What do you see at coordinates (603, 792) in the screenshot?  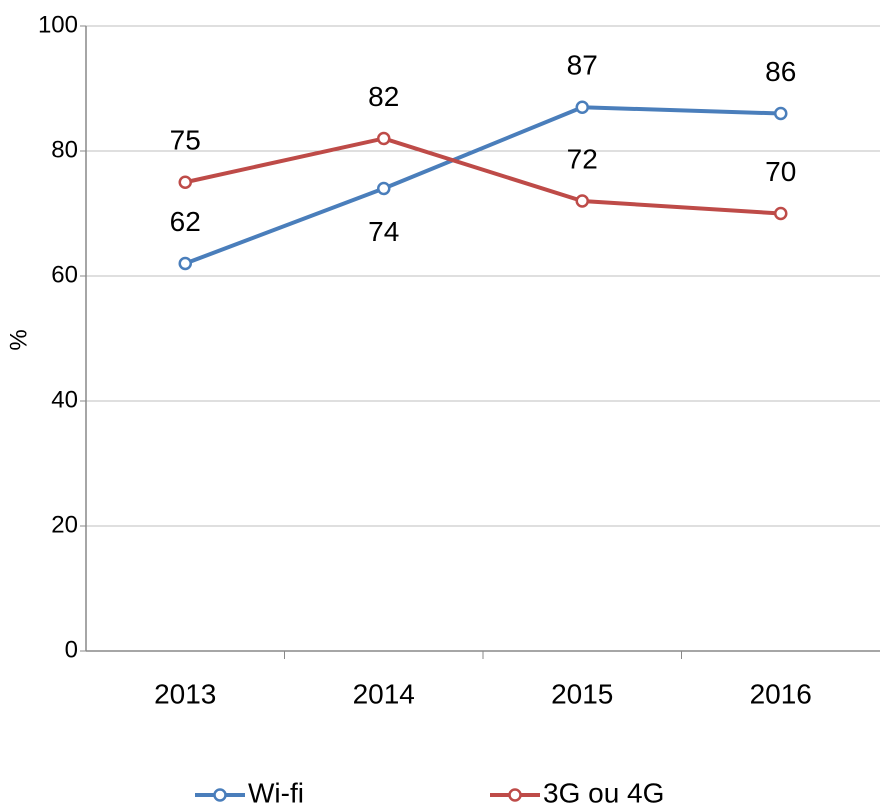 I see `legend-label: 3G ou 4G` at bounding box center [603, 792].